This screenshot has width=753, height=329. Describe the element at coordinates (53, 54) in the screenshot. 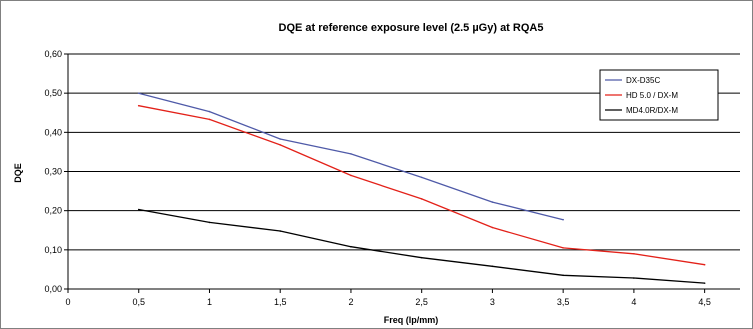

I see `y-tick-label: 0,60` at that location.